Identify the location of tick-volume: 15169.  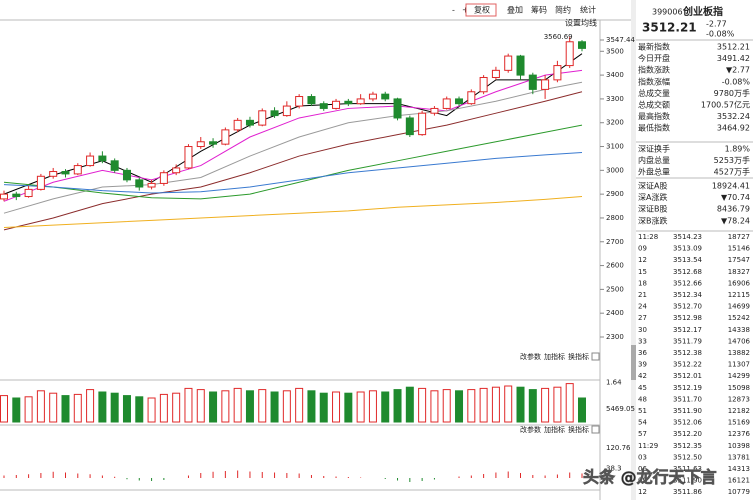
(739, 423).